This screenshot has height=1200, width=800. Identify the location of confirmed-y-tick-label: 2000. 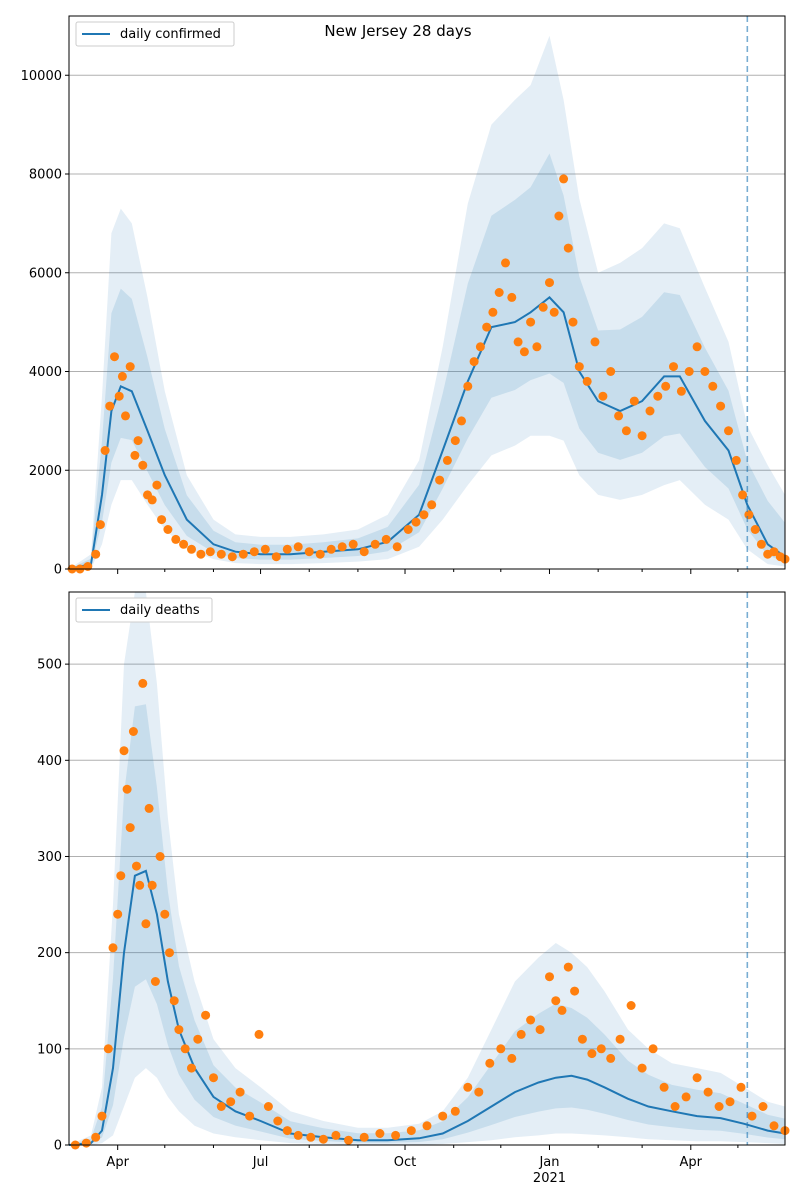
(45, 471).